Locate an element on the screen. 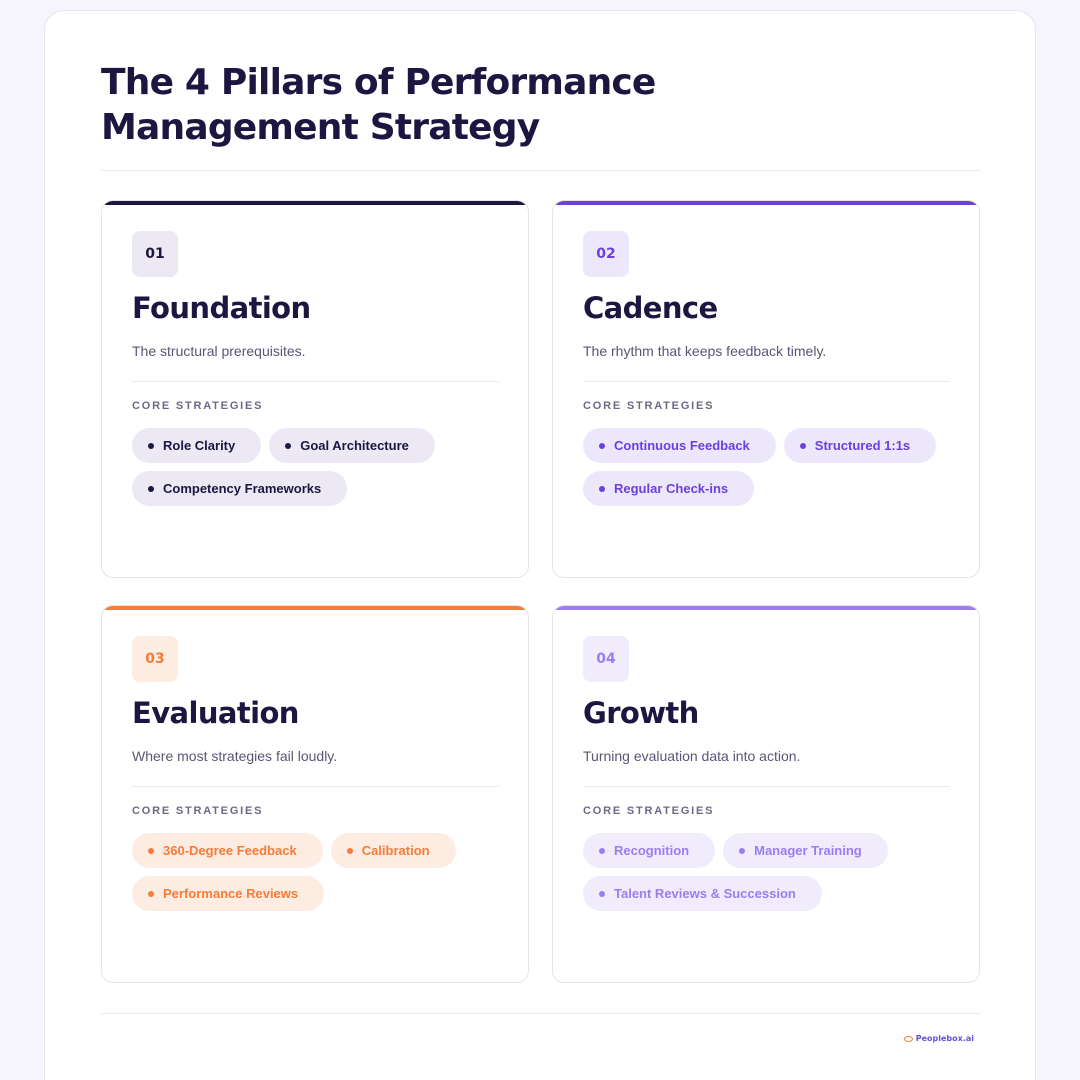  strategy-chip: Manager Training is located at coordinates (805, 850).